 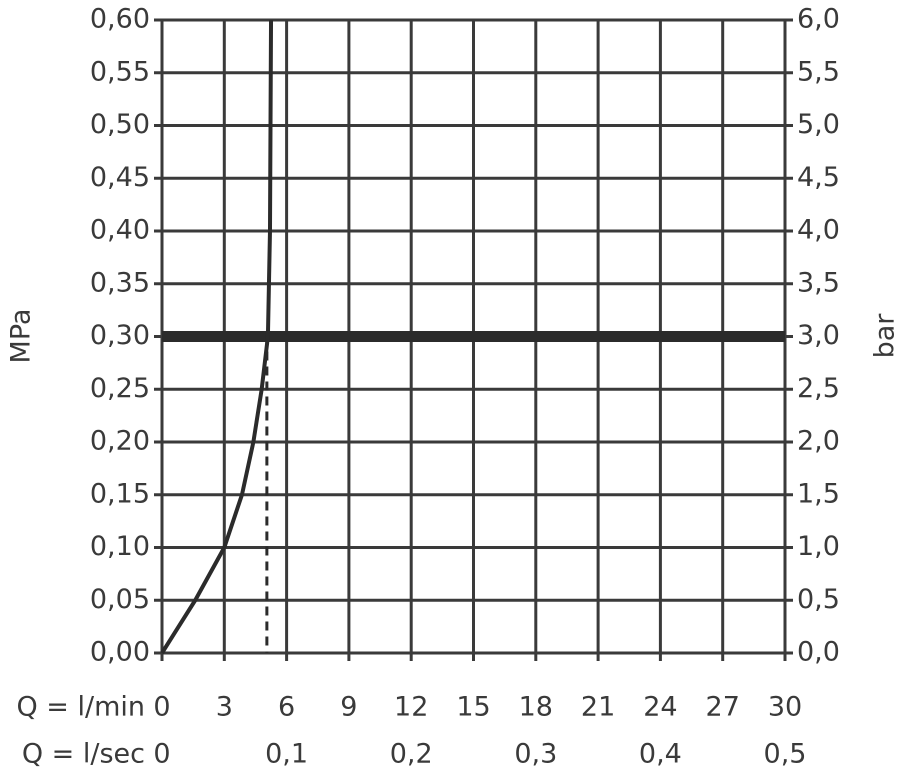 What do you see at coordinates (598, 707) in the screenshot?
I see `x-tick-label: 21` at bounding box center [598, 707].